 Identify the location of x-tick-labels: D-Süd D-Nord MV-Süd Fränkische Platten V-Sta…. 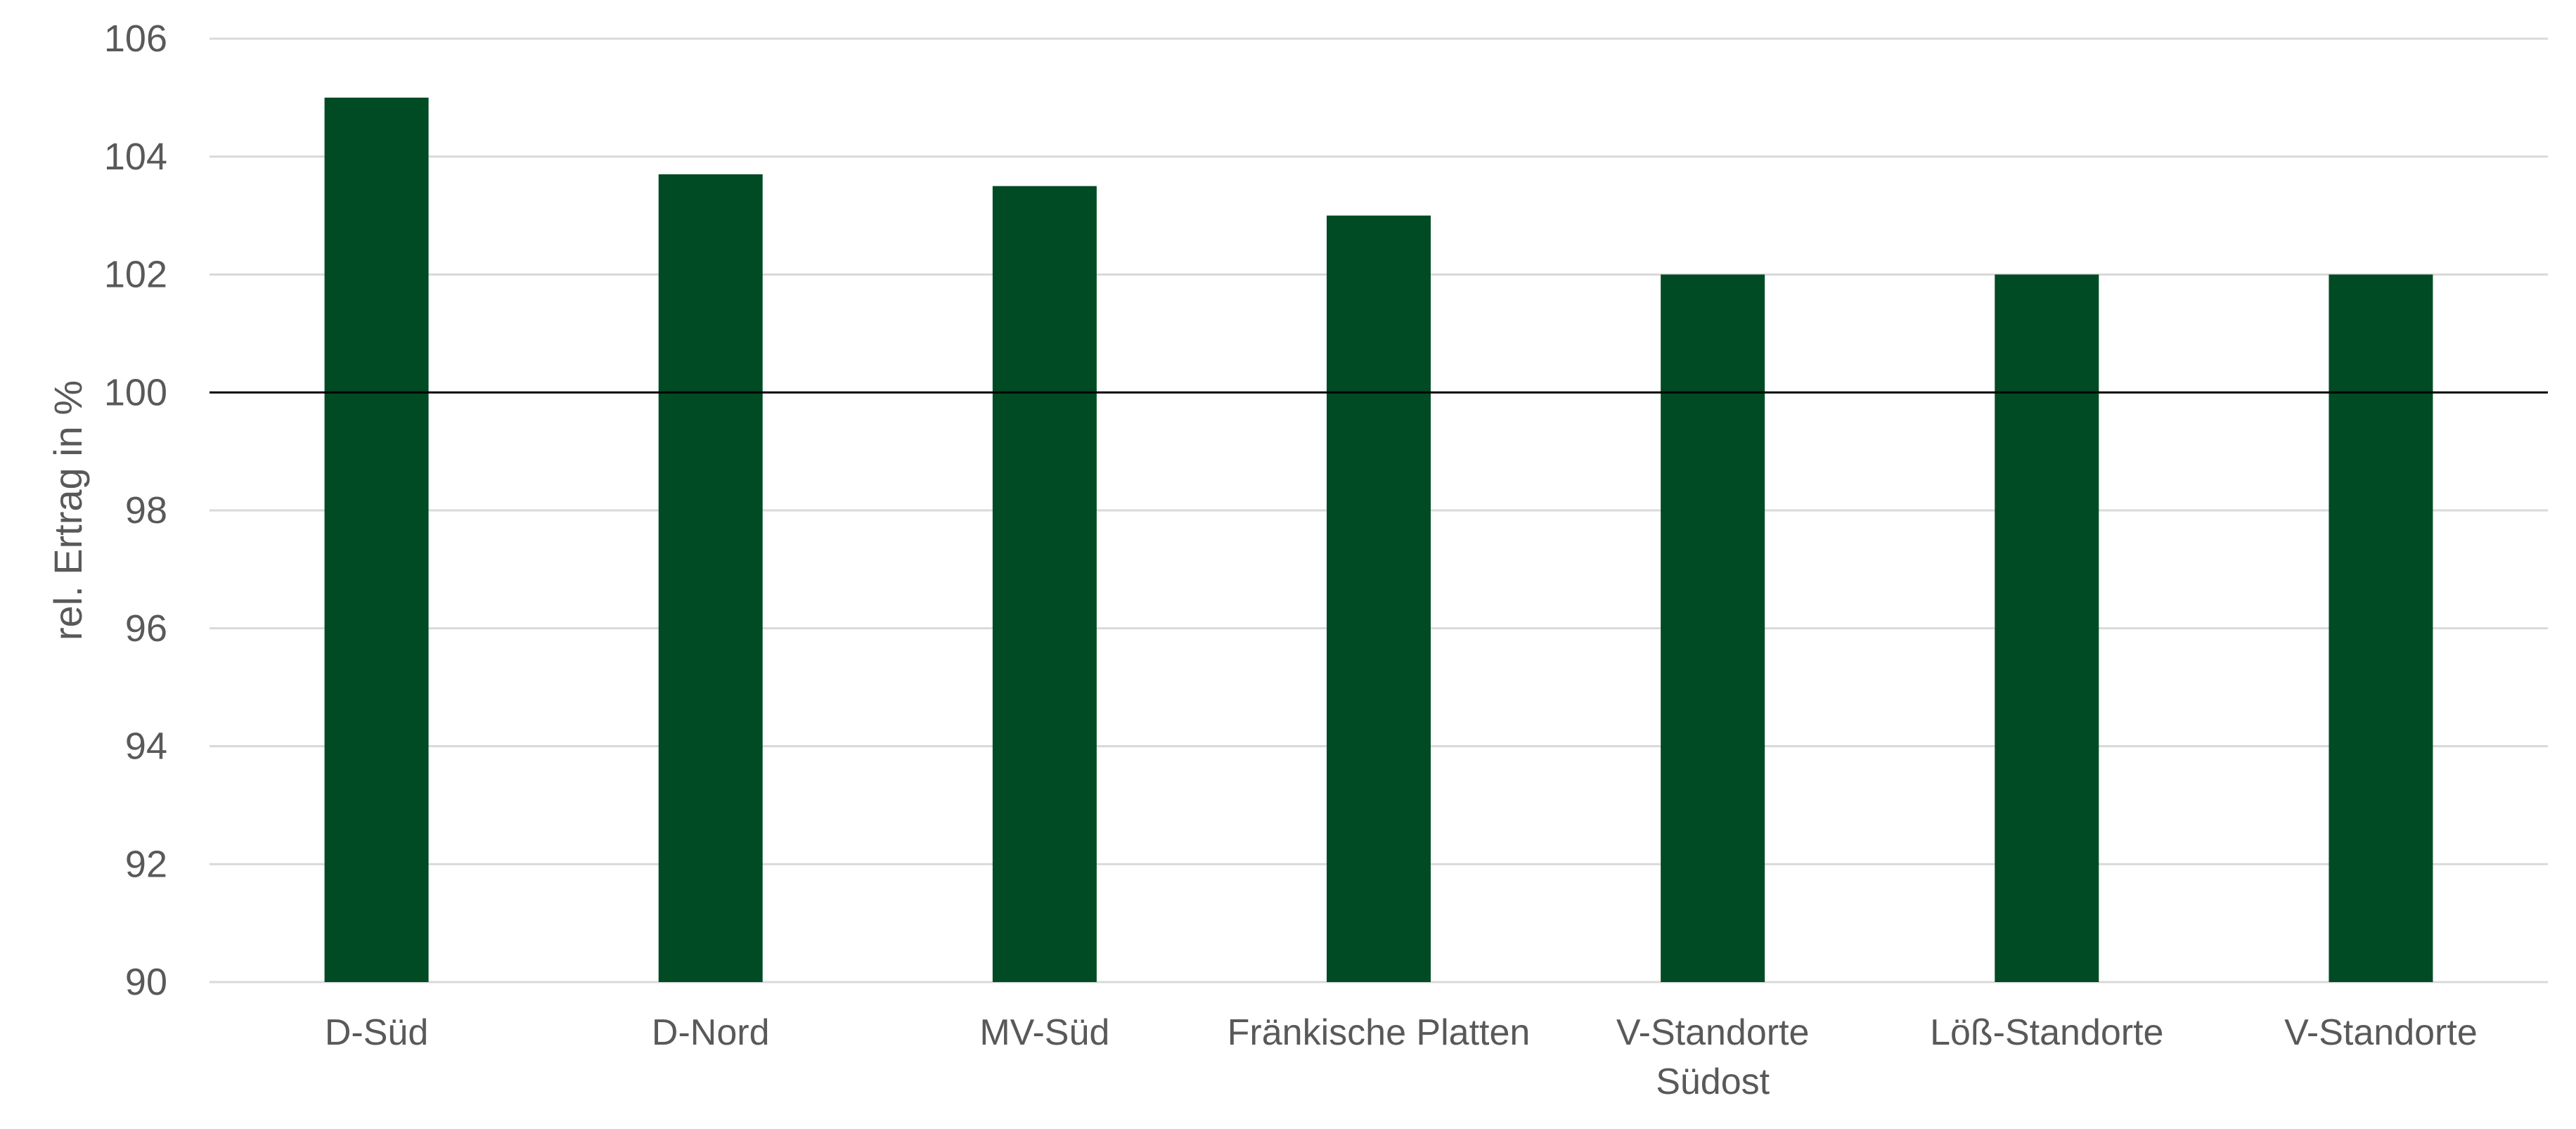
(1401, 1057).